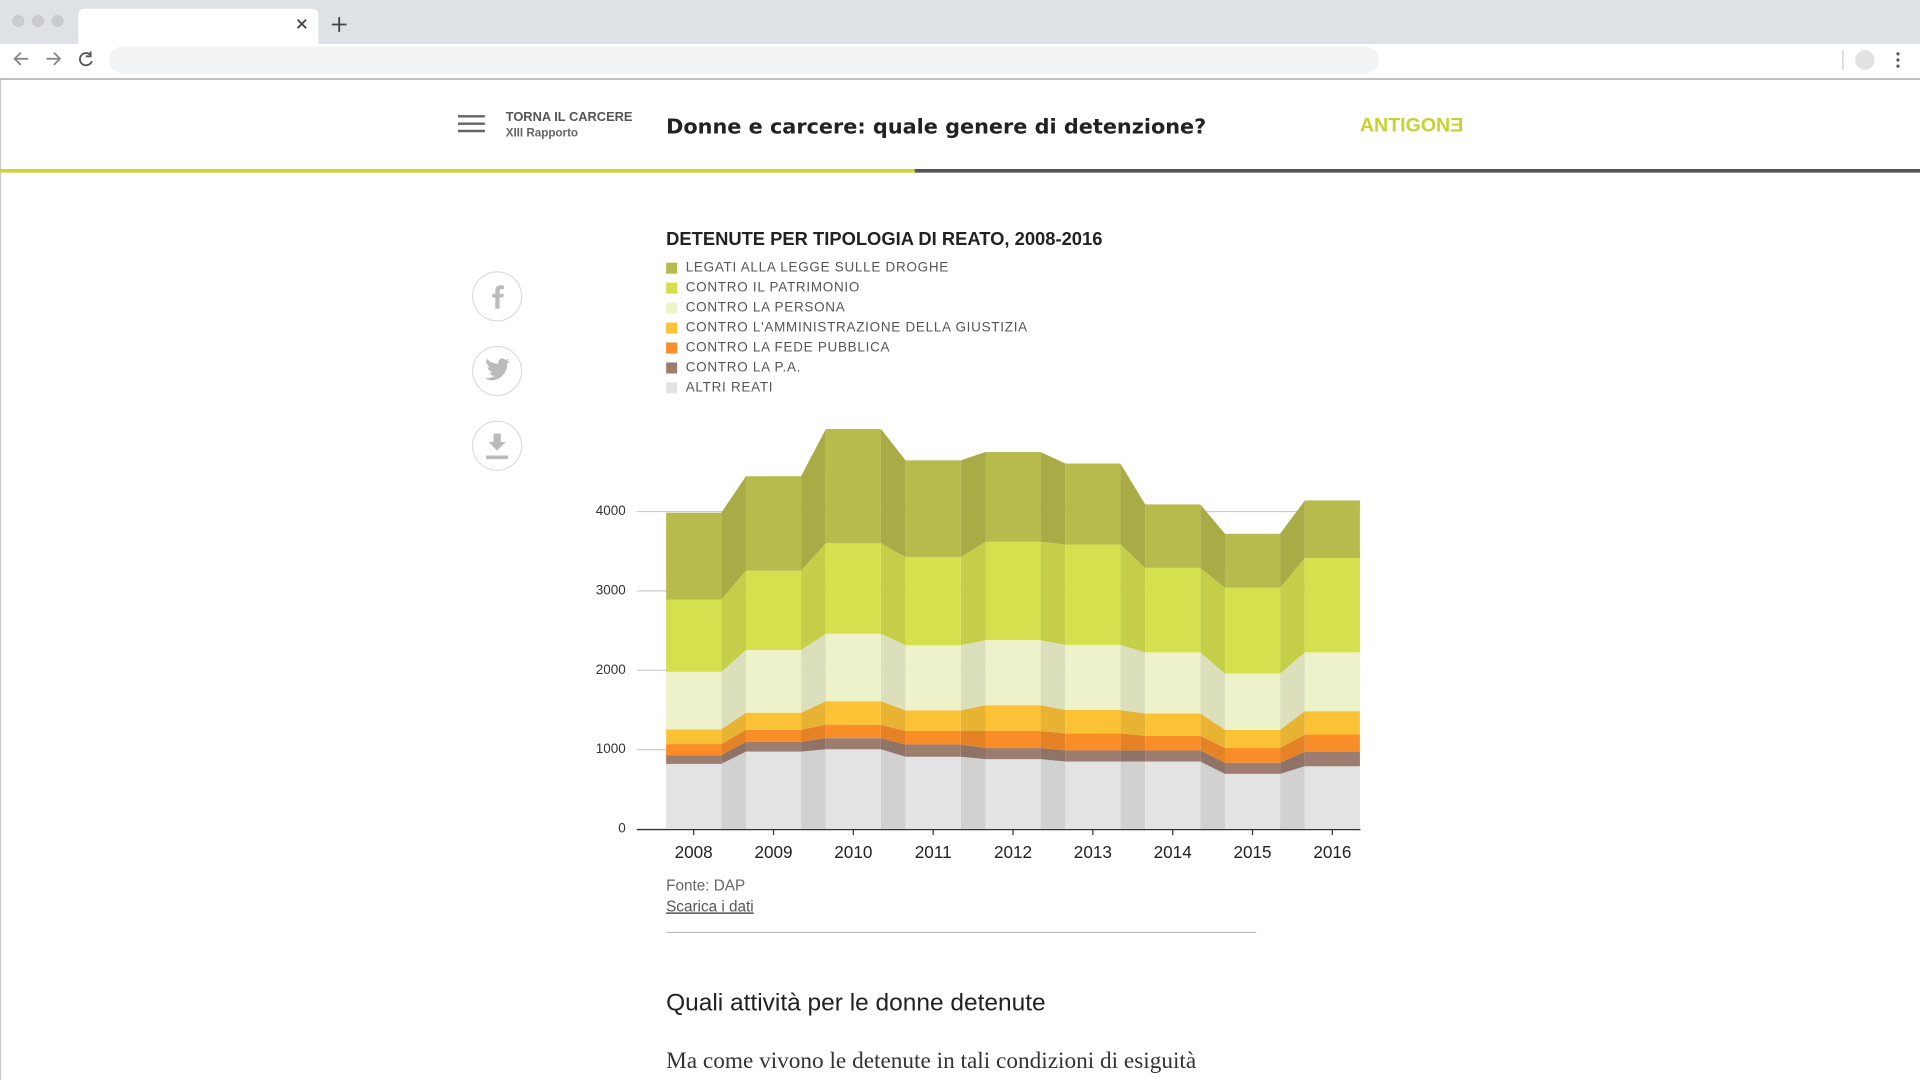  Describe the element at coordinates (694, 852) in the screenshot. I see `x-tick-label: 2008` at that location.